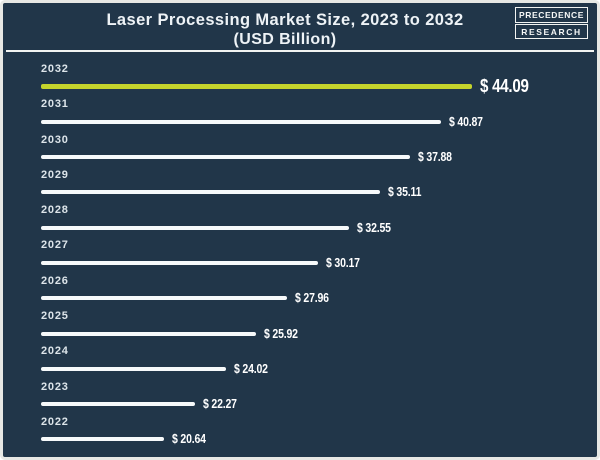 The width and height of the screenshot is (600, 460). Describe the element at coordinates (373, 227) in the screenshot. I see `value-label: $ 32.55` at that location.